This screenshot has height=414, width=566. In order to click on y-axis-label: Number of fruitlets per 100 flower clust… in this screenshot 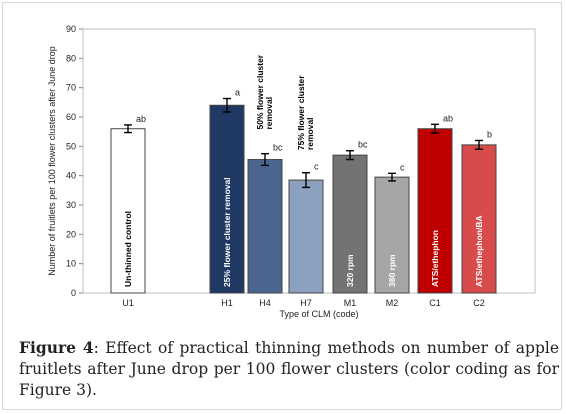, I will do `click(52, 161)`.